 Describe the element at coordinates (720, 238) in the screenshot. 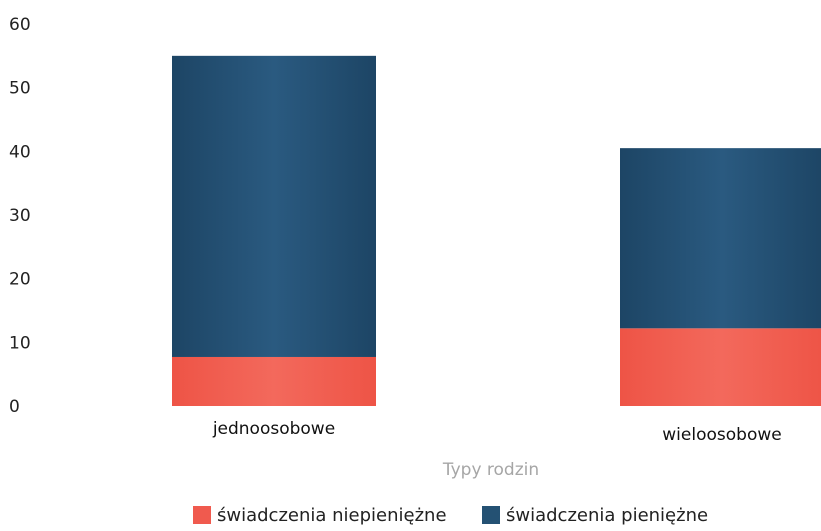

I see `bar-pieniezne-wieloosobowe` at that location.